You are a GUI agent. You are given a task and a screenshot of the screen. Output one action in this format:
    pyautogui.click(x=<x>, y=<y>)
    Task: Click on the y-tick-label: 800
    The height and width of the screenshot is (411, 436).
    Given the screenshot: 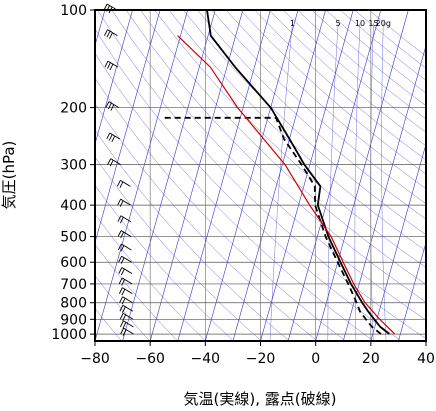 What is the action you would take?
    pyautogui.click(x=73, y=304)
    